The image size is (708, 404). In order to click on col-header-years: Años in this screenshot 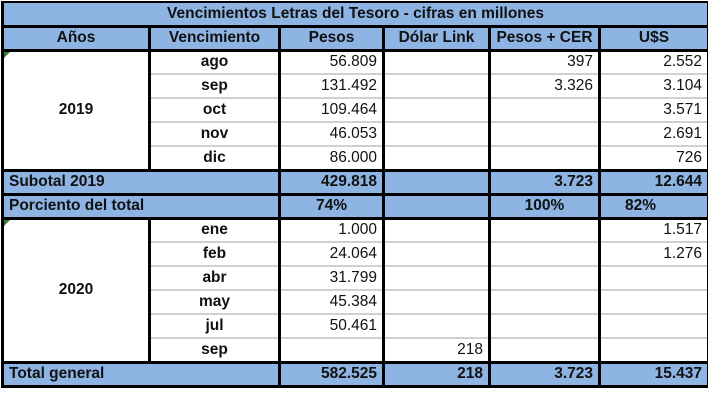, I will do `click(76, 38)`.